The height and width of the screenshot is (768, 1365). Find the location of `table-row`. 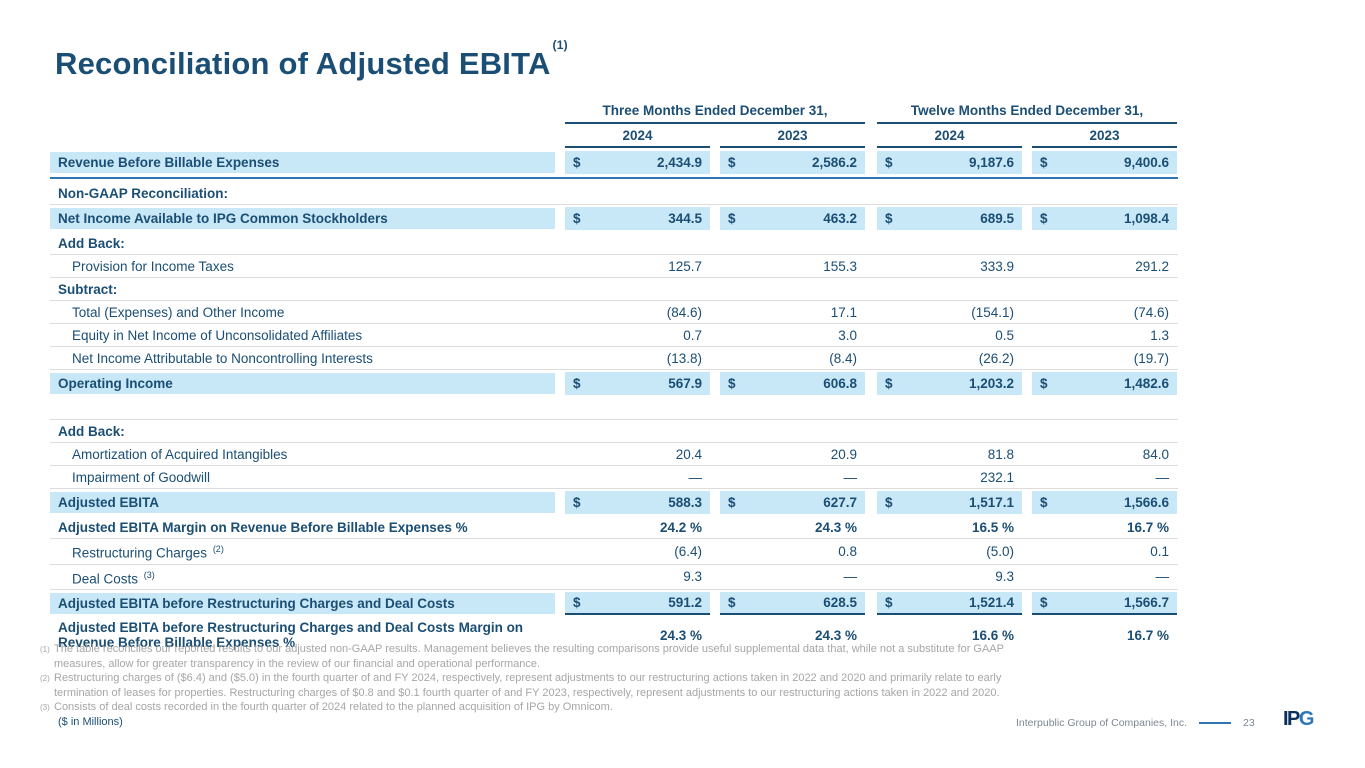

table-row is located at coordinates (614, 408).